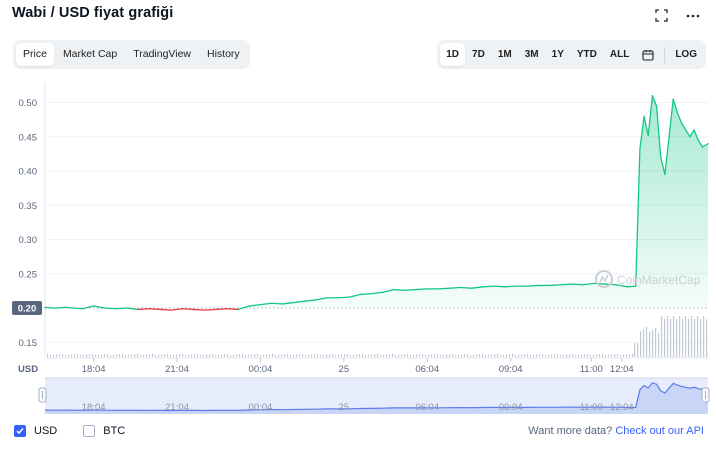  I want to click on tab-history: History, so click(223, 54).